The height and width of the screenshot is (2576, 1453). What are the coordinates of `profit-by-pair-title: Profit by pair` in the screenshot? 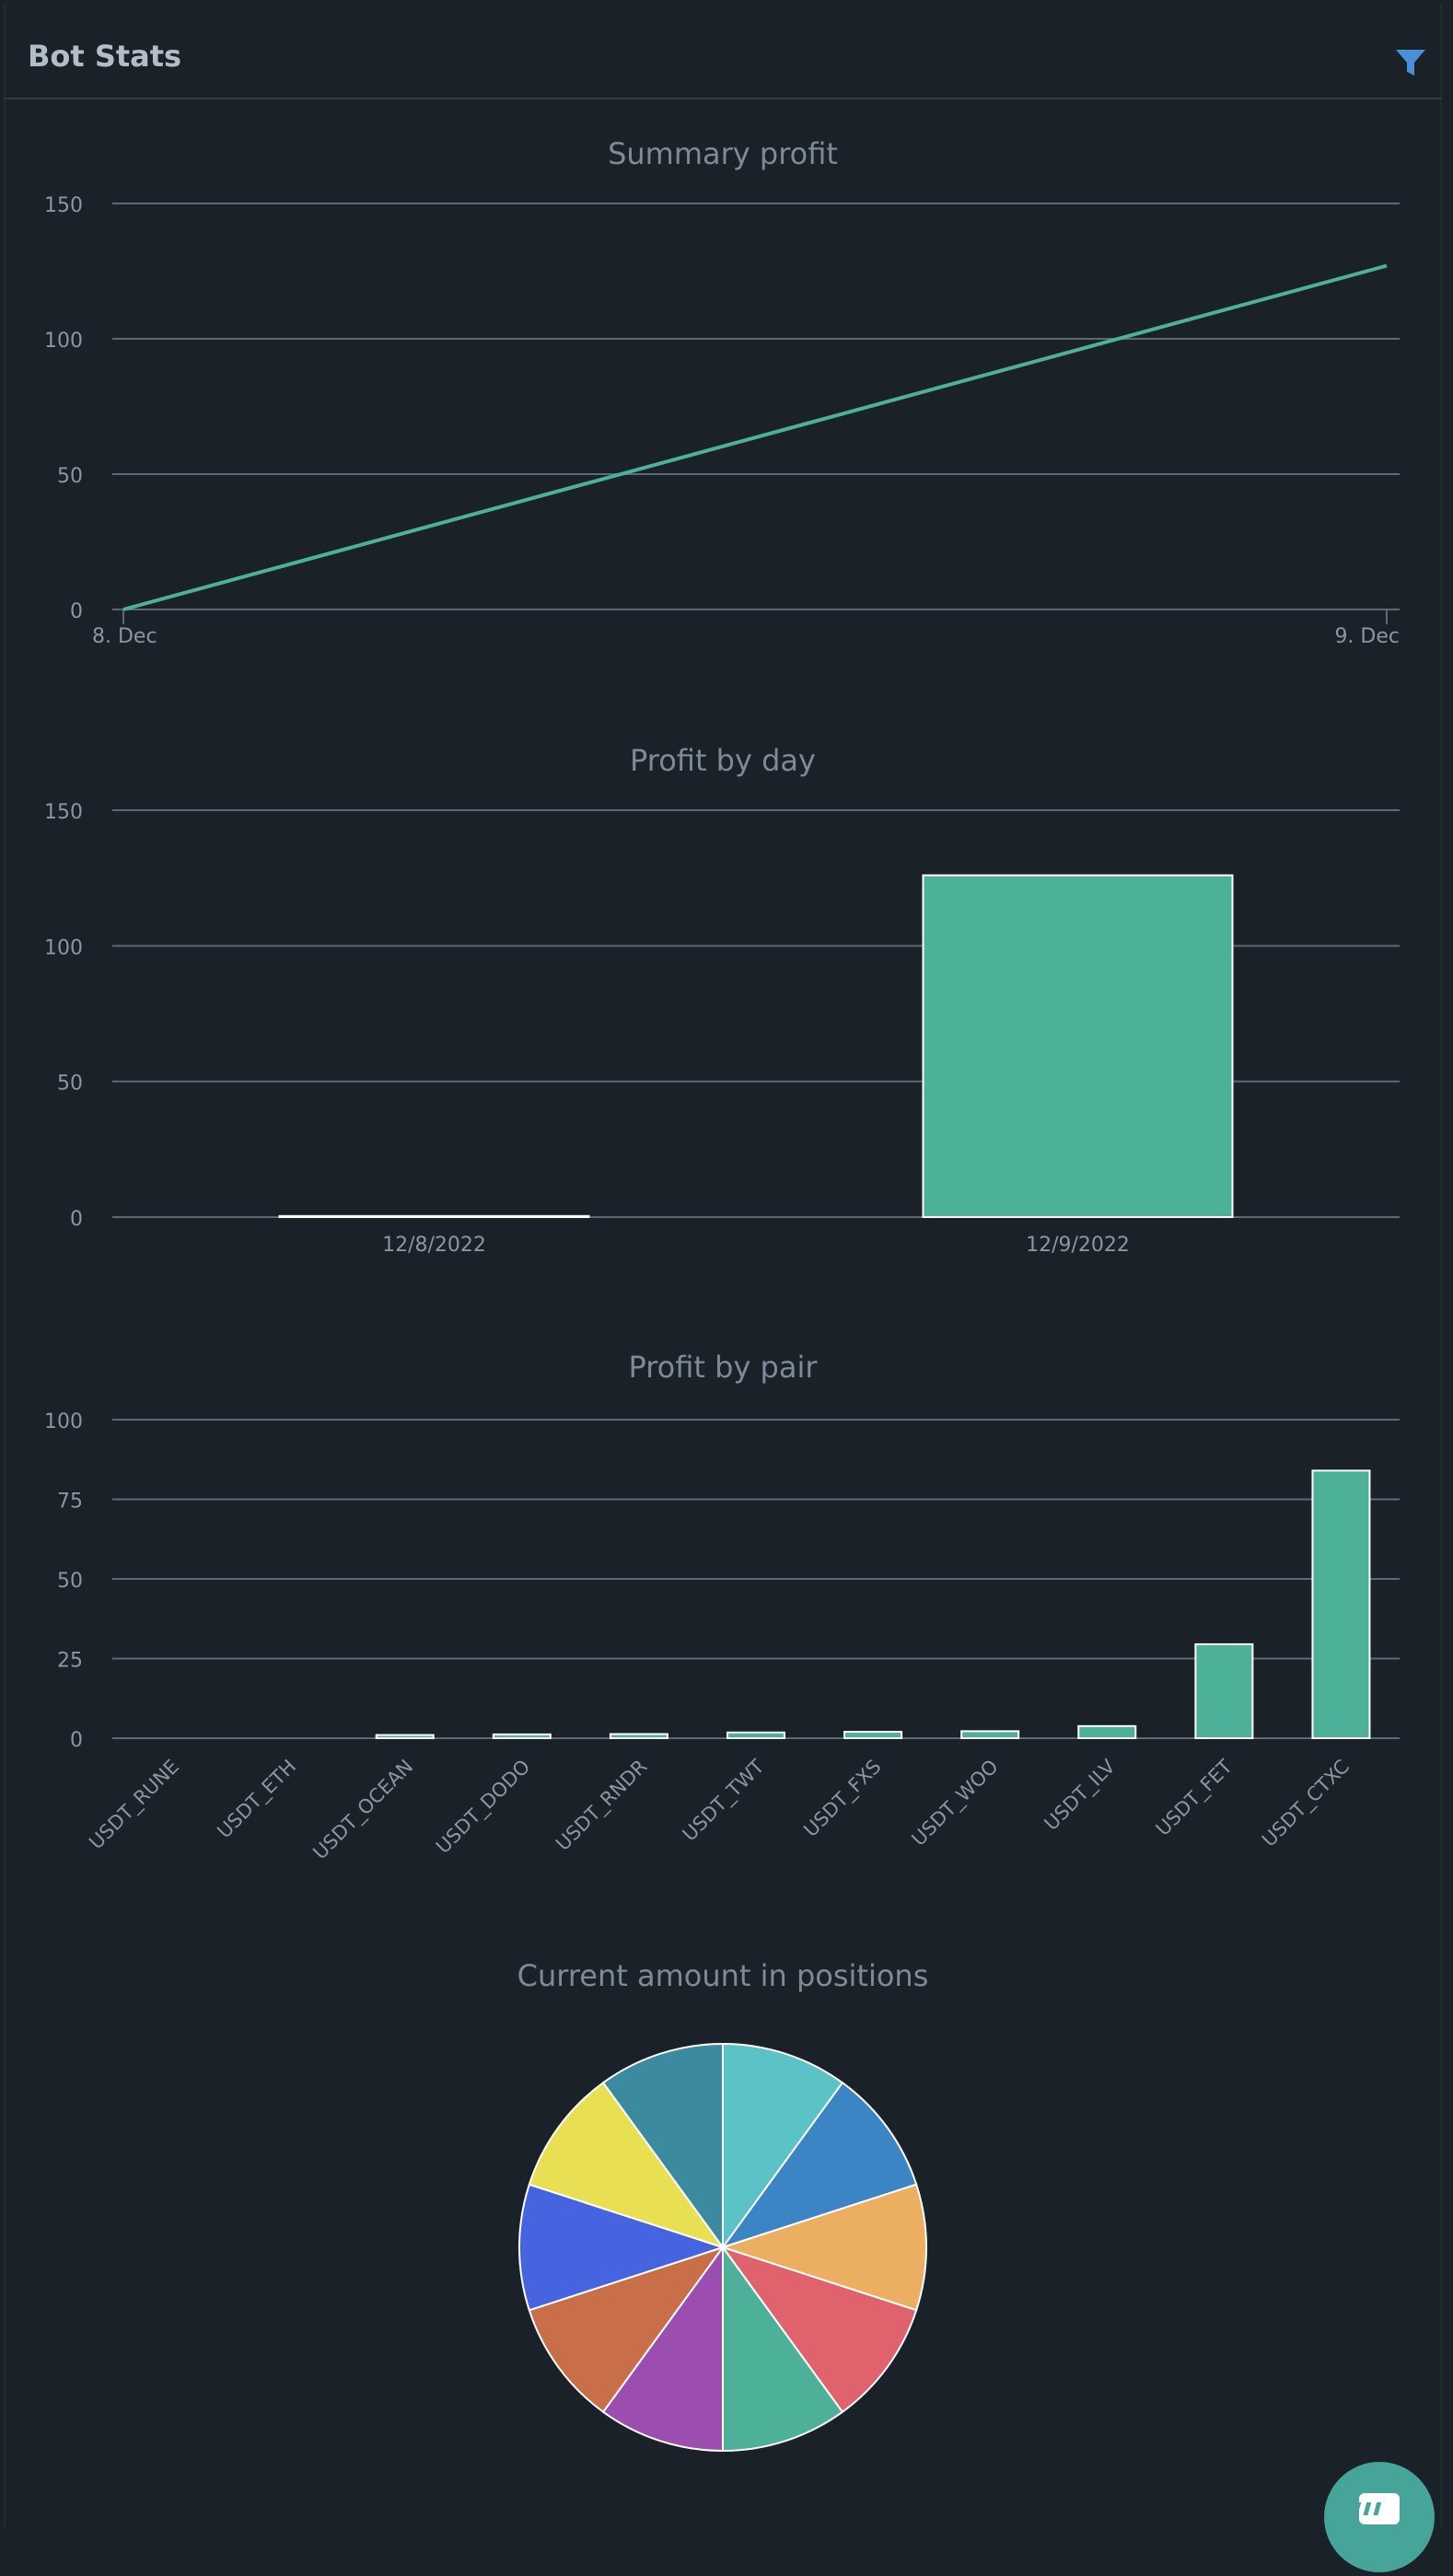 It's located at (723, 1367).